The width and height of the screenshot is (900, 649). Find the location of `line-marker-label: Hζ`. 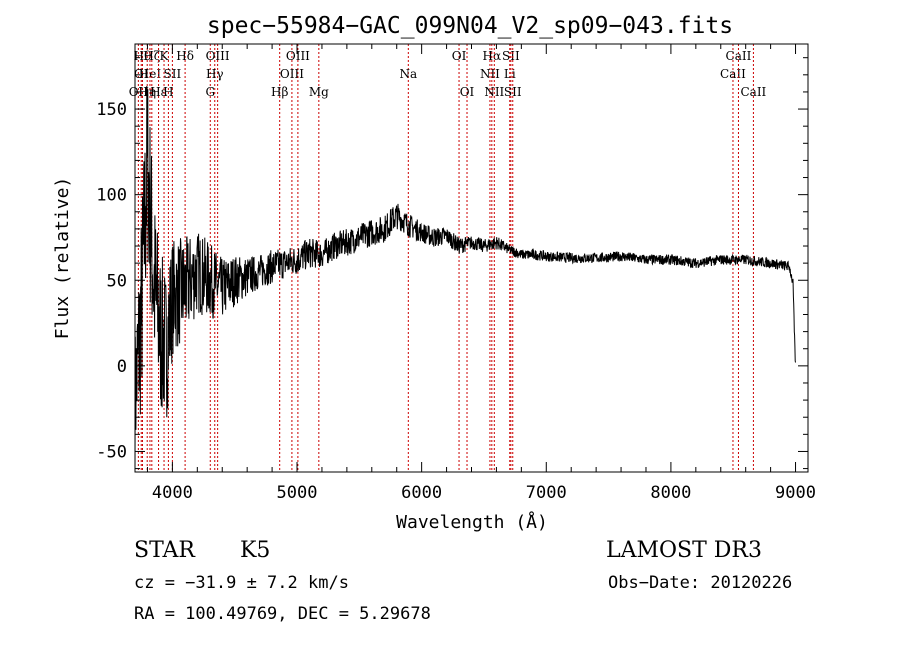

line-marker-label: Hζ is located at coordinates (151, 56).